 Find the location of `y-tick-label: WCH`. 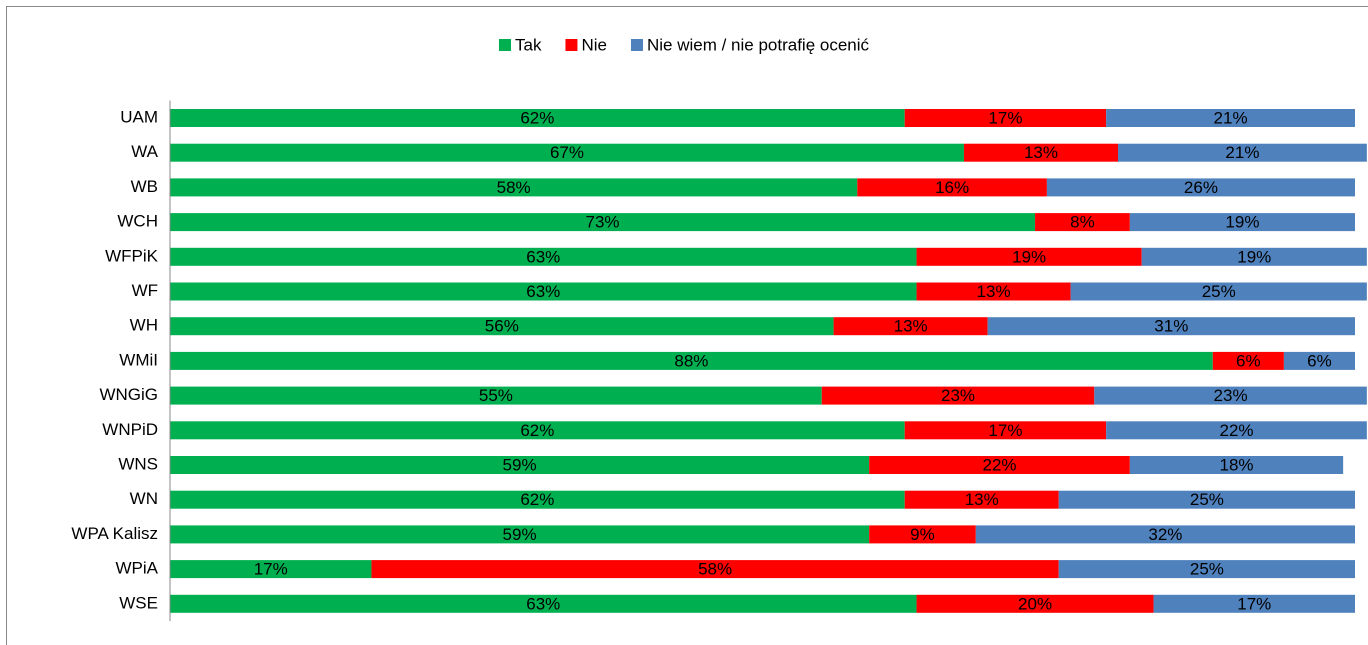

y-tick-label: WCH is located at coordinates (137, 221).